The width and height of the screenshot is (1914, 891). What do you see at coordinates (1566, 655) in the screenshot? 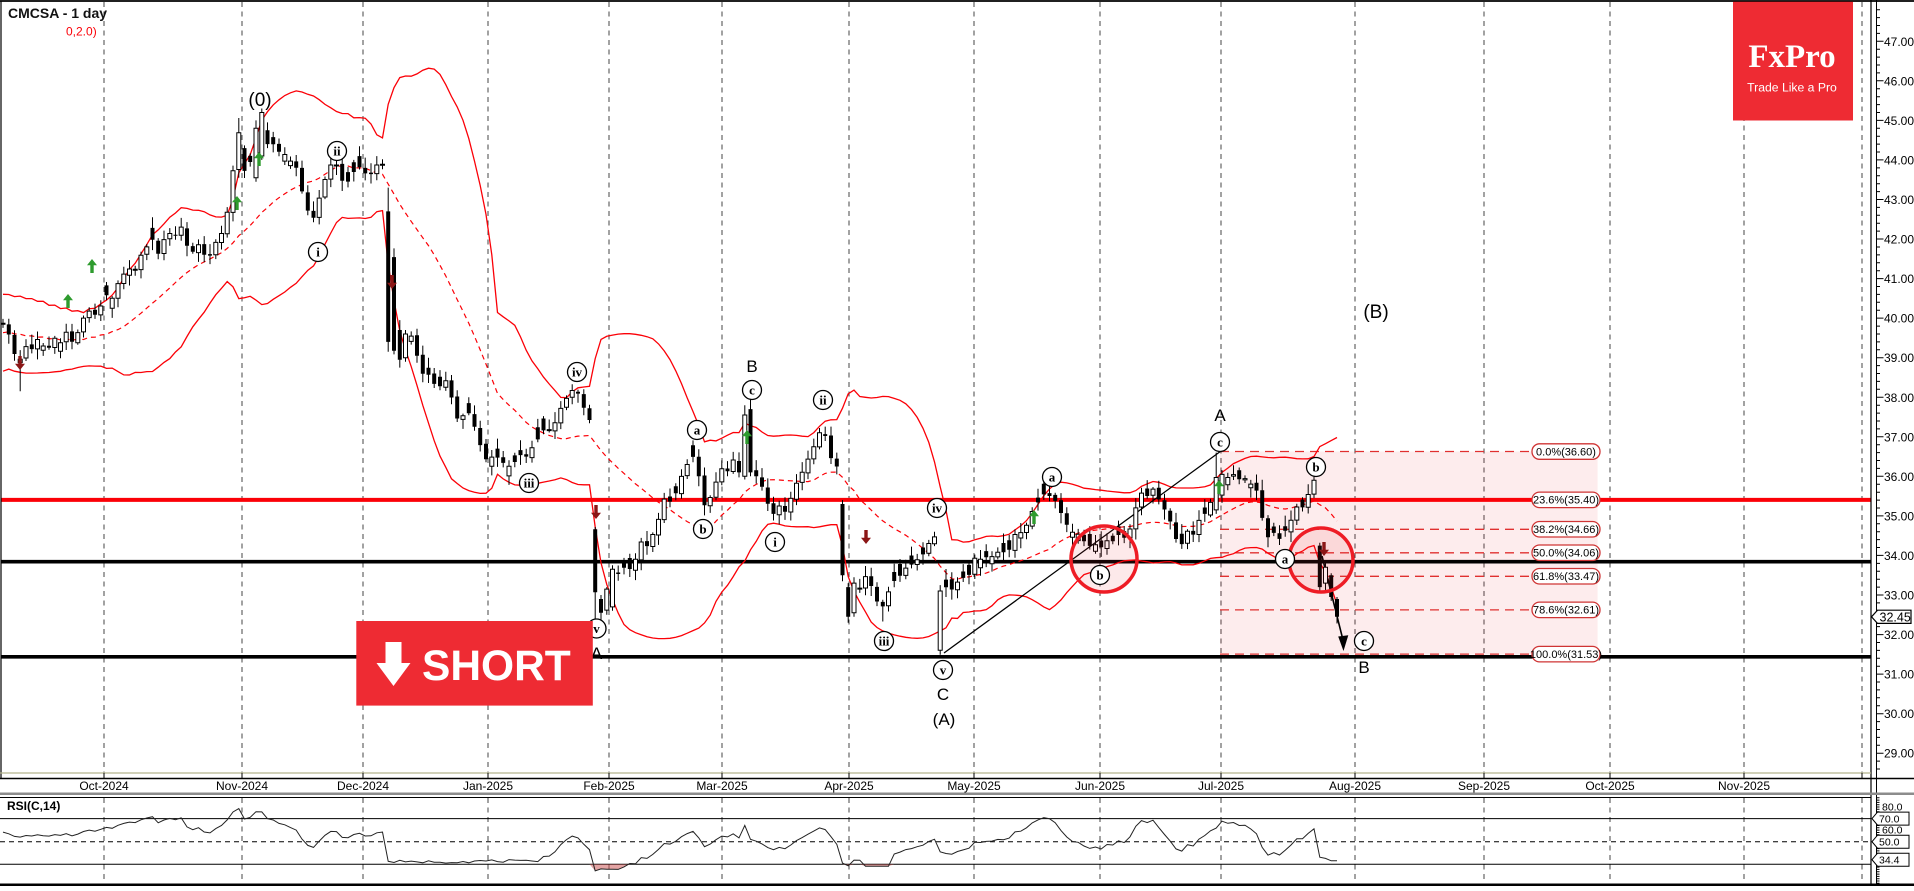
I see `svg-text: 100.0%(31.53)` at bounding box center [1566, 655].